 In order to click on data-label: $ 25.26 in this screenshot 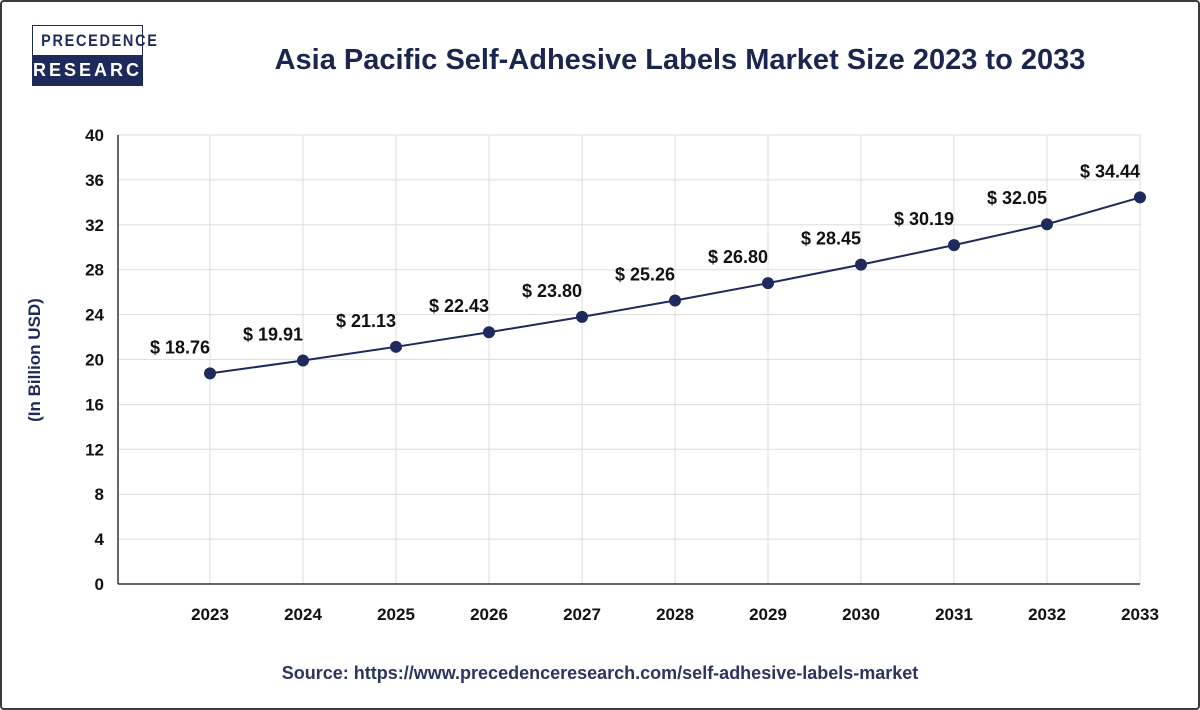, I will do `click(645, 274)`.